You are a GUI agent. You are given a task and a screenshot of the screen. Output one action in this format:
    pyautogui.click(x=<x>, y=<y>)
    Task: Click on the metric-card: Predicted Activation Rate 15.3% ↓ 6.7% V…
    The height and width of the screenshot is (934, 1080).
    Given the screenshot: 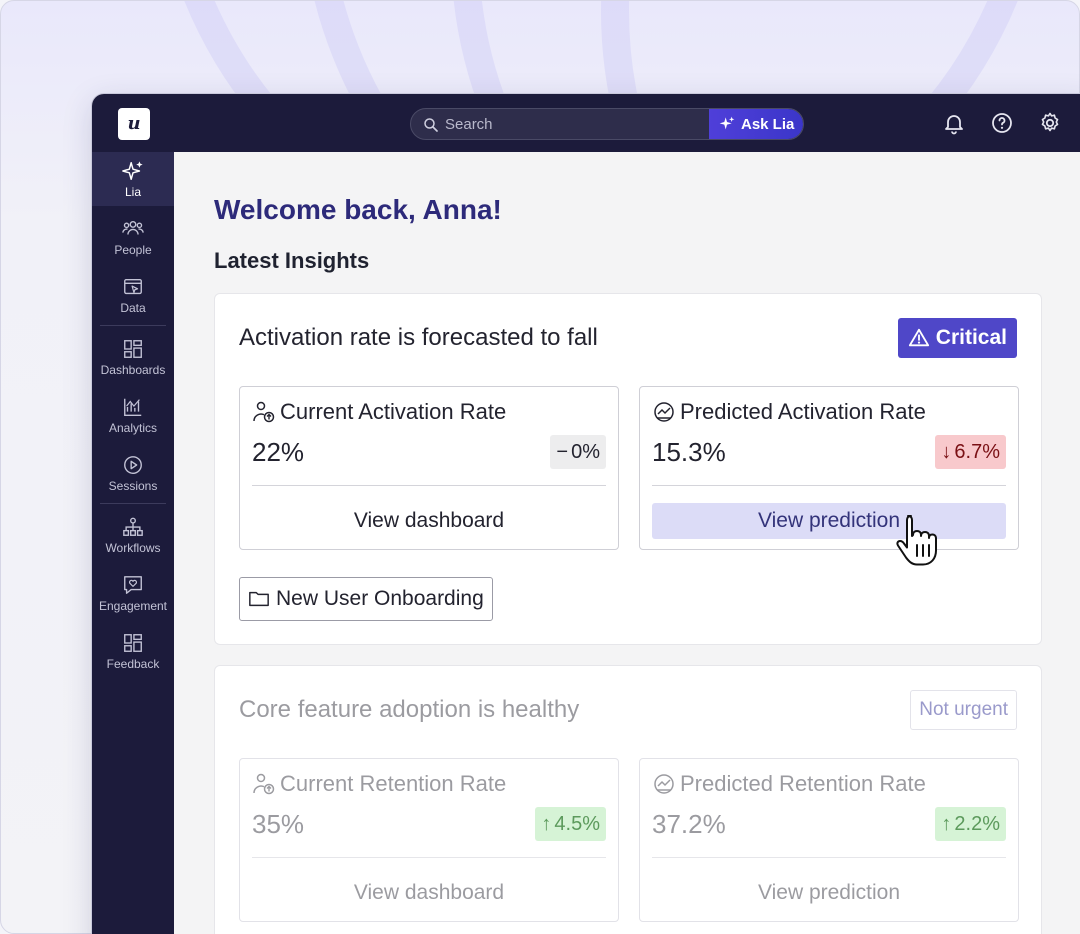 What is the action you would take?
    pyautogui.click(x=829, y=468)
    